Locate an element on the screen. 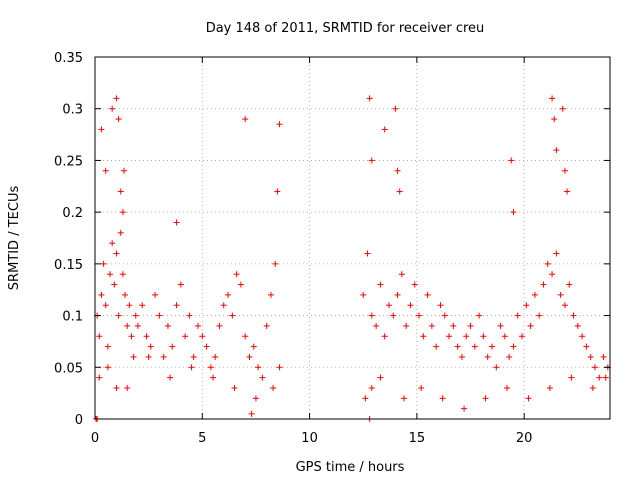  x-tick-label: 0 is located at coordinates (95, 438).